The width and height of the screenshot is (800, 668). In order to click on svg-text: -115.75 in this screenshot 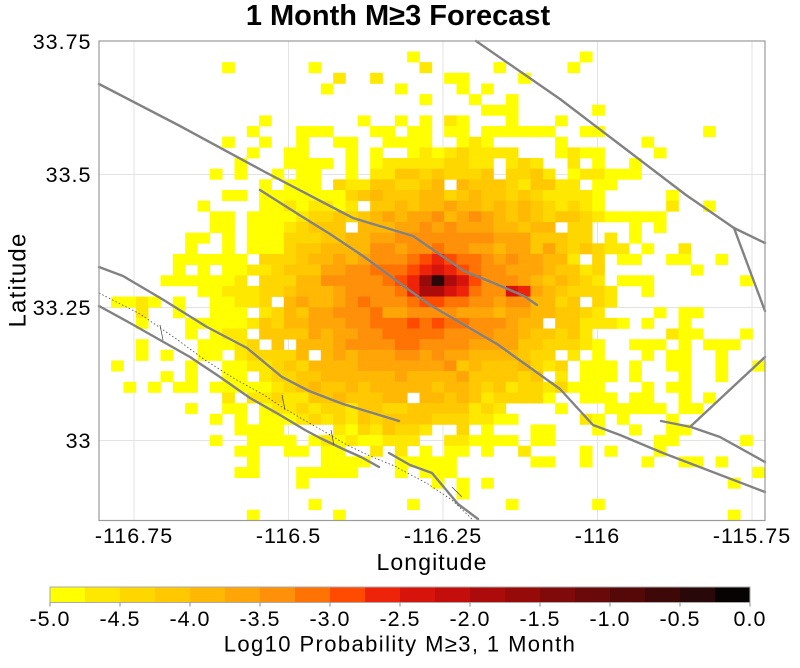, I will do `click(752, 536)`.